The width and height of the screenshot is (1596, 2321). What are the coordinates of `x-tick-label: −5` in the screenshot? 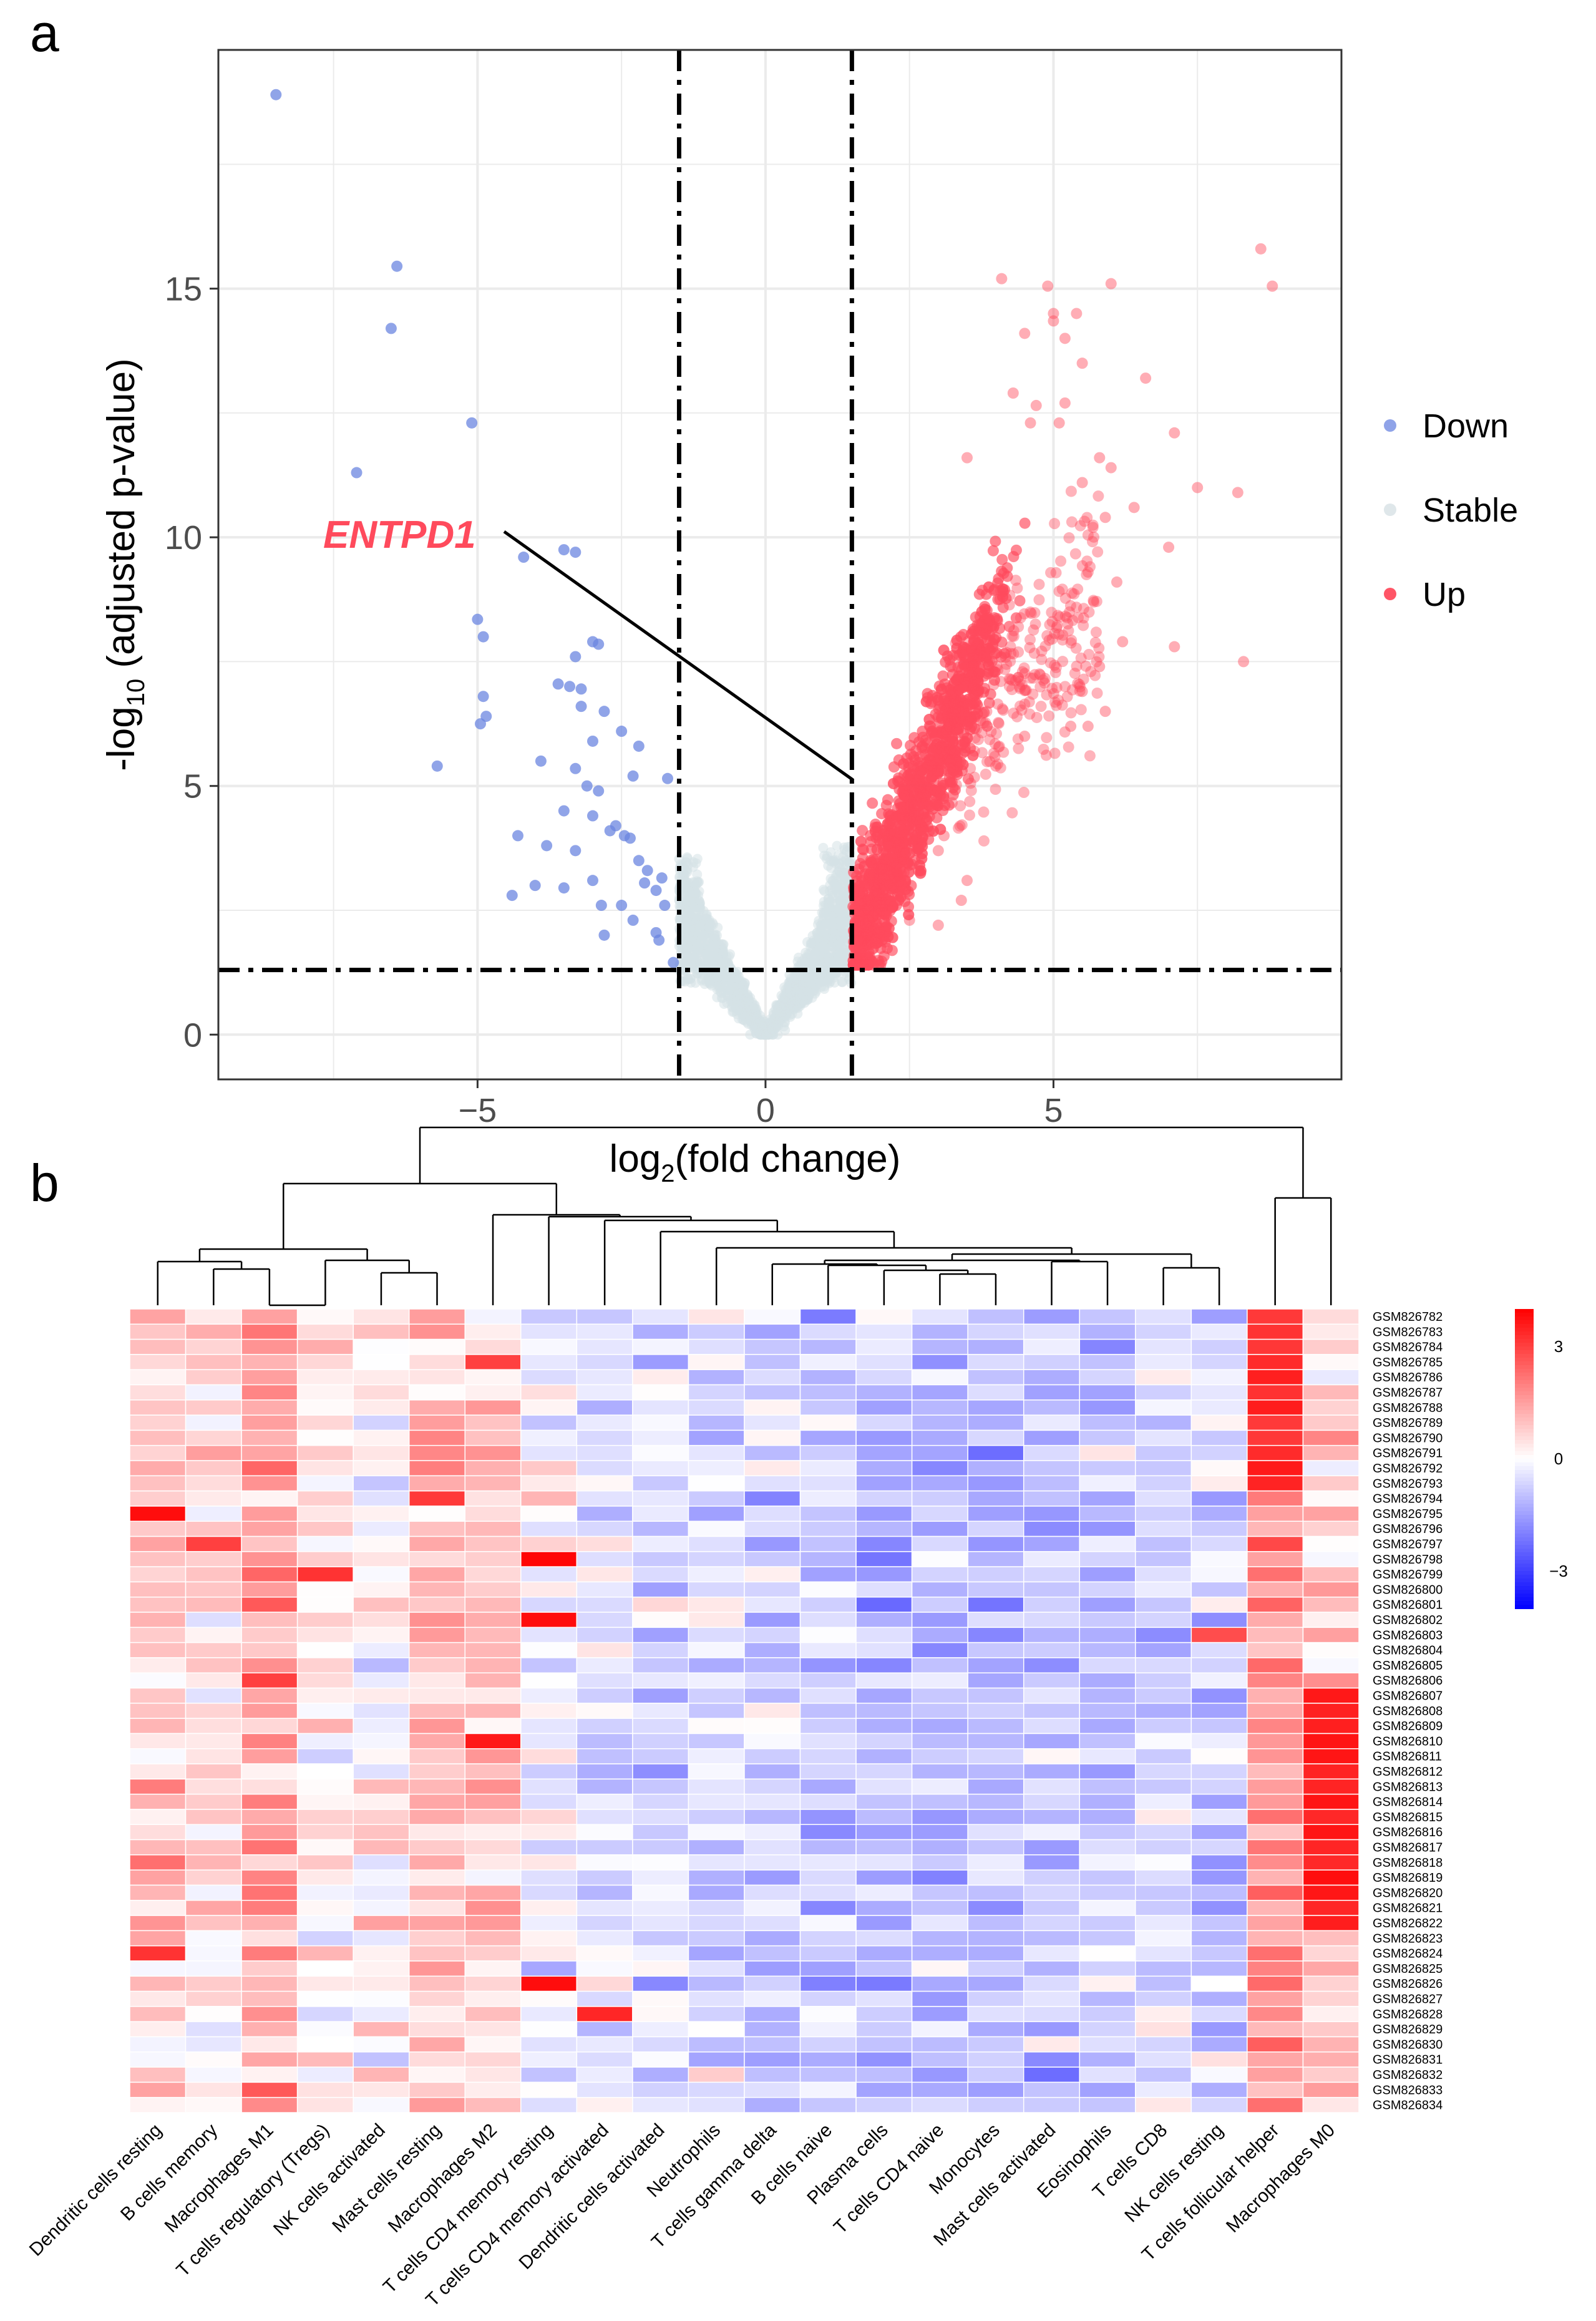 It's located at (478, 1110).